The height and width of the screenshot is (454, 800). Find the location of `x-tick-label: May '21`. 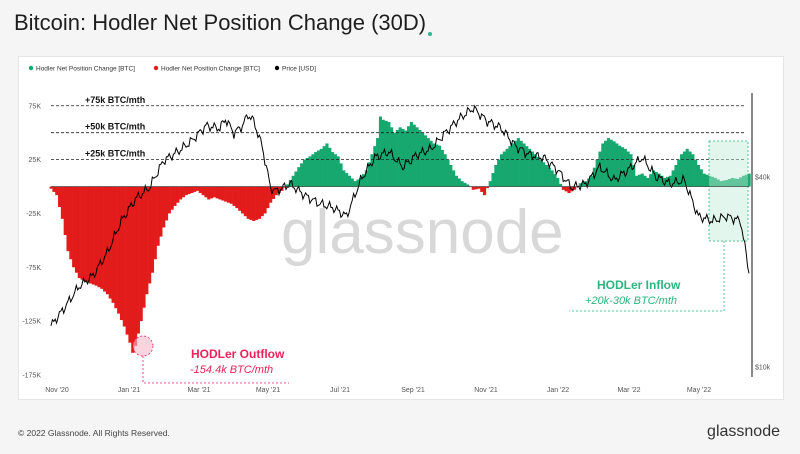

x-tick-label: May '21 is located at coordinates (268, 390).